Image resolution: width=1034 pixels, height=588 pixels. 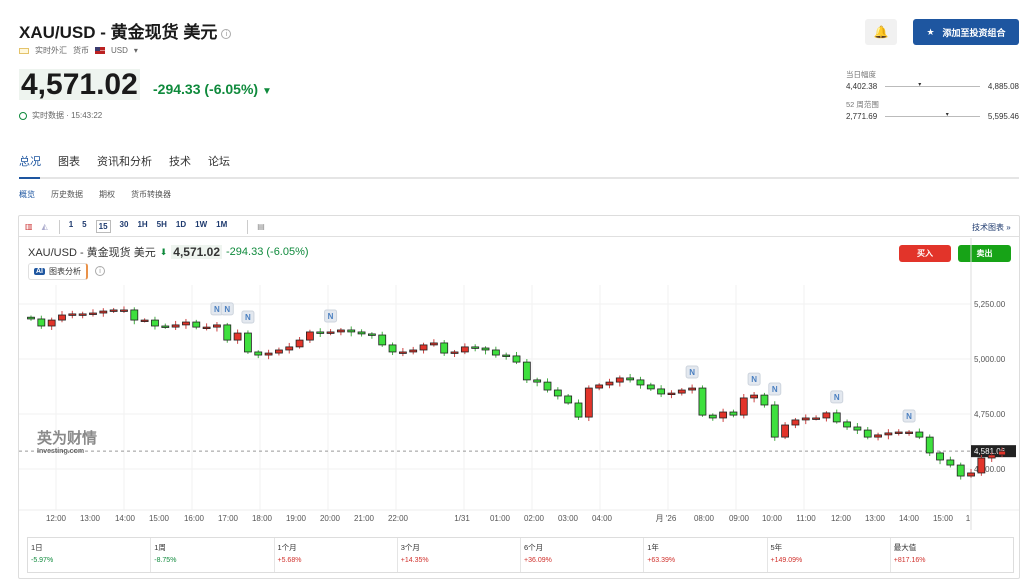 What do you see at coordinates (206, 89) in the screenshot?
I see `change-text: -294.33 (-6.05%)` at bounding box center [206, 89].